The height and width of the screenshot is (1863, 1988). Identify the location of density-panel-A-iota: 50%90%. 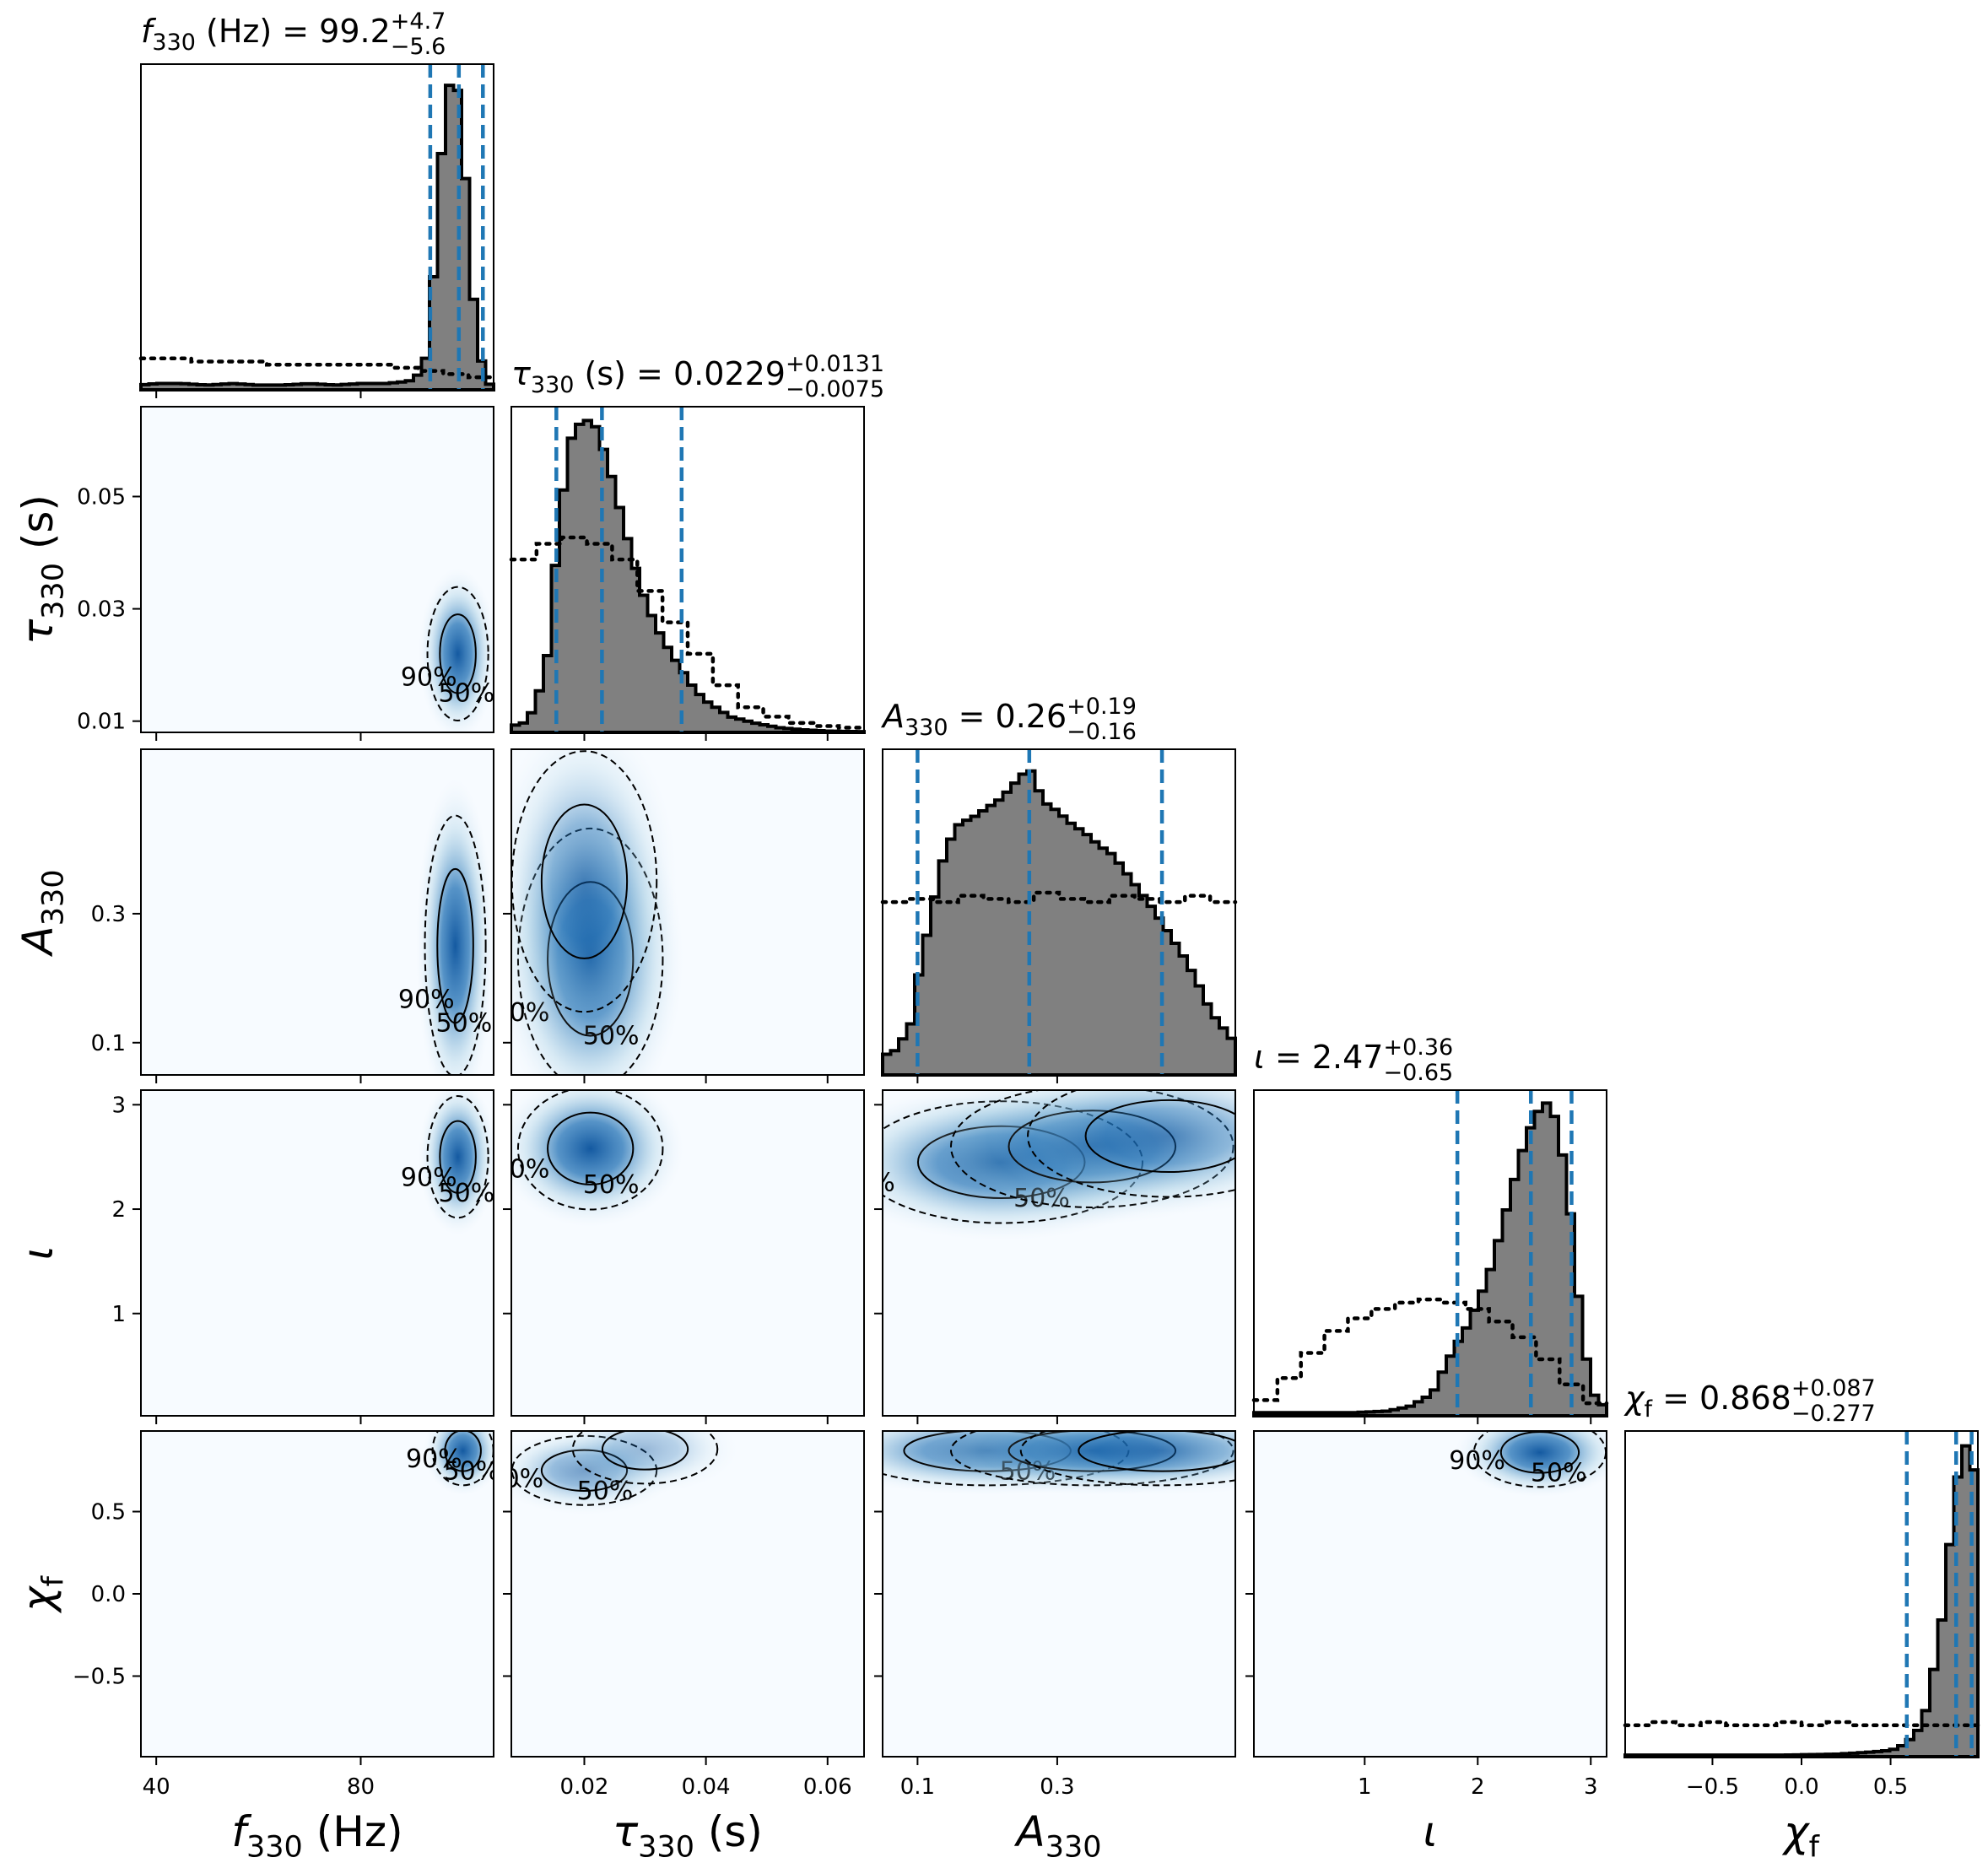
(1037, 1253).